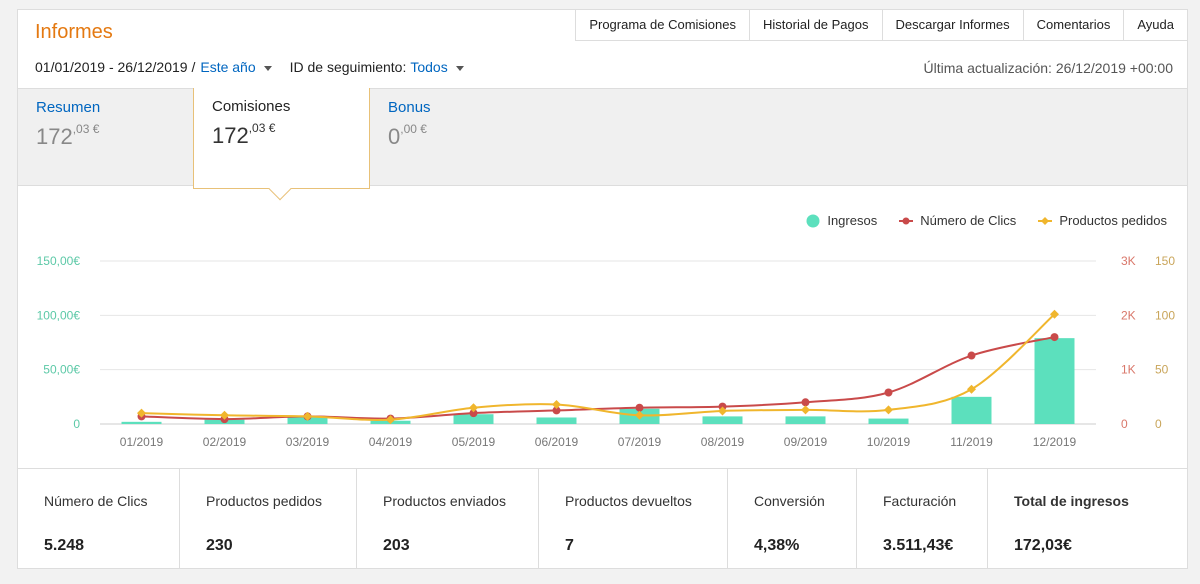 The width and height of the screenshot is (1200, 584). What do you see at coordinates (806, 442) in the screenshot?
I see `x-tick-label: 09/2019` at bounding box center [806, 442].